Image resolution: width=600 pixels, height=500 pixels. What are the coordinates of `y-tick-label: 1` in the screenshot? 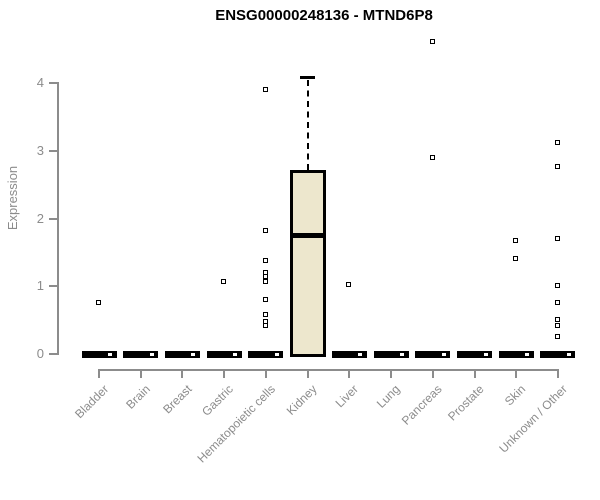 It's located at (40, 286).